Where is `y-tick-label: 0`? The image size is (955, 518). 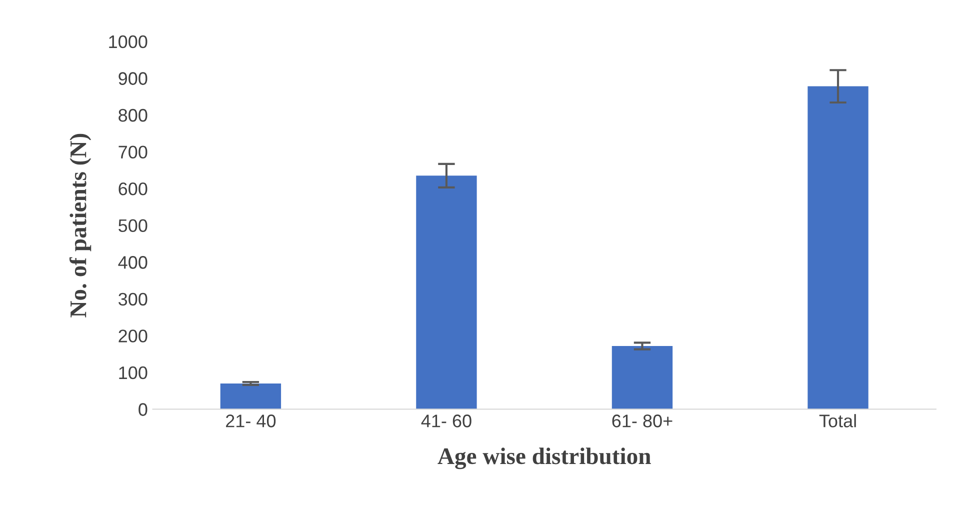 y-tick-label: 0 is located at coordinates (143, 409).